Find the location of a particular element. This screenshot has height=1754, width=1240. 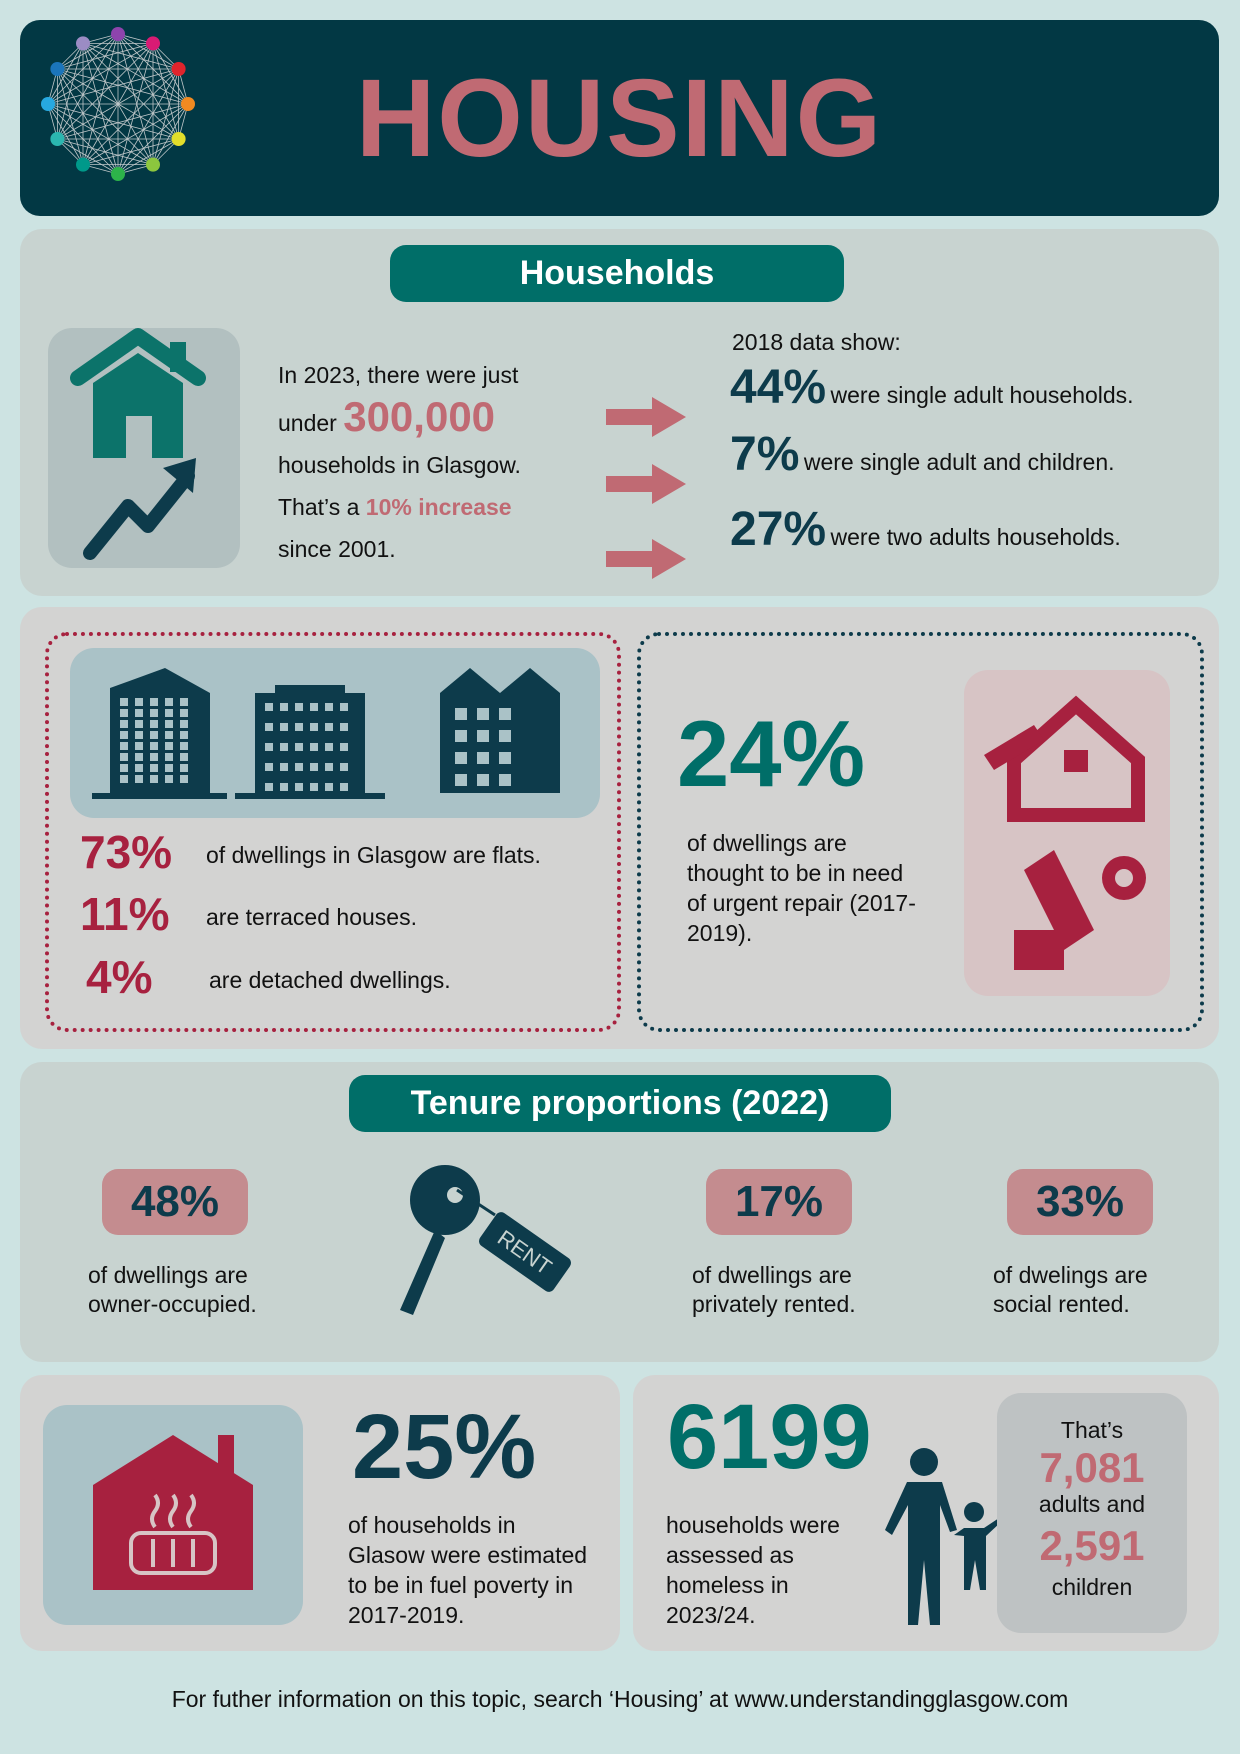

header-banner: HOUSING is located at coordinates (619, 118).